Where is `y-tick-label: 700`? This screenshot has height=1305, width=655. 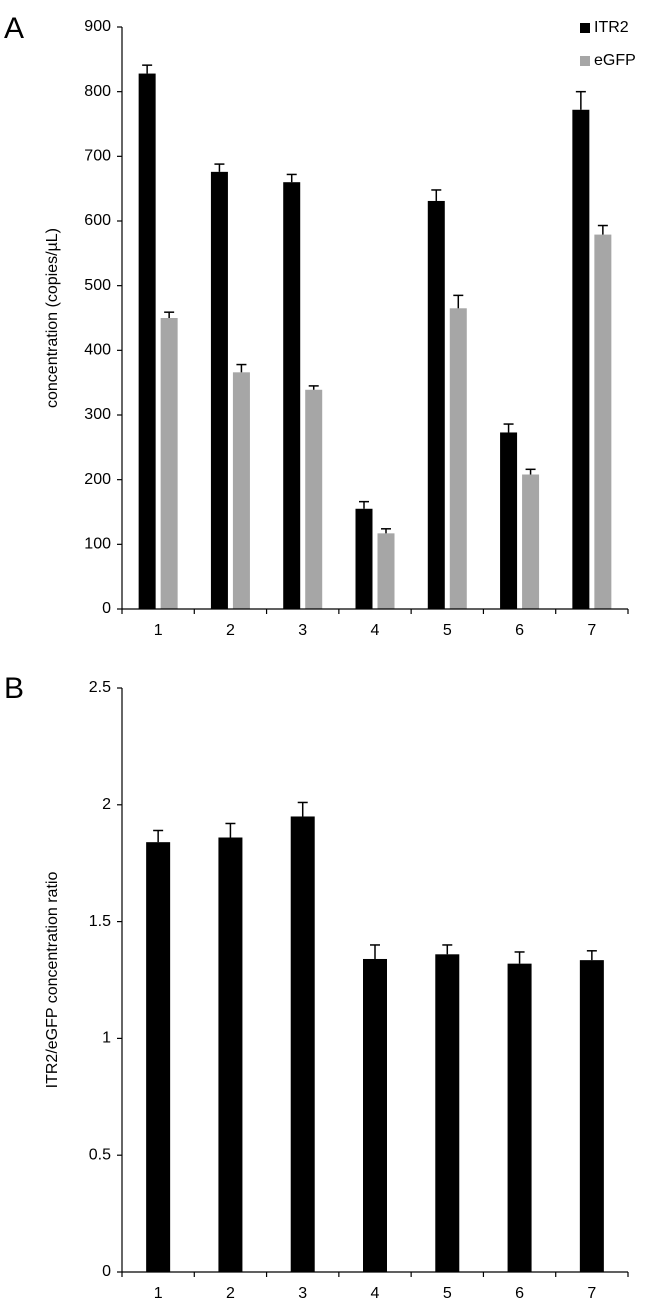 y-tick-label: 700 is located at coordinates (97, 156).